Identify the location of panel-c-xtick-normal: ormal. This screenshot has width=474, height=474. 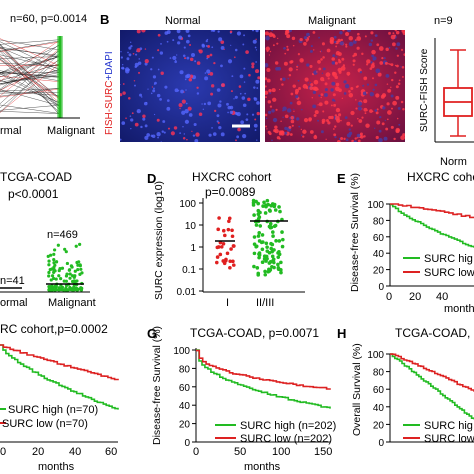
(14, 303).